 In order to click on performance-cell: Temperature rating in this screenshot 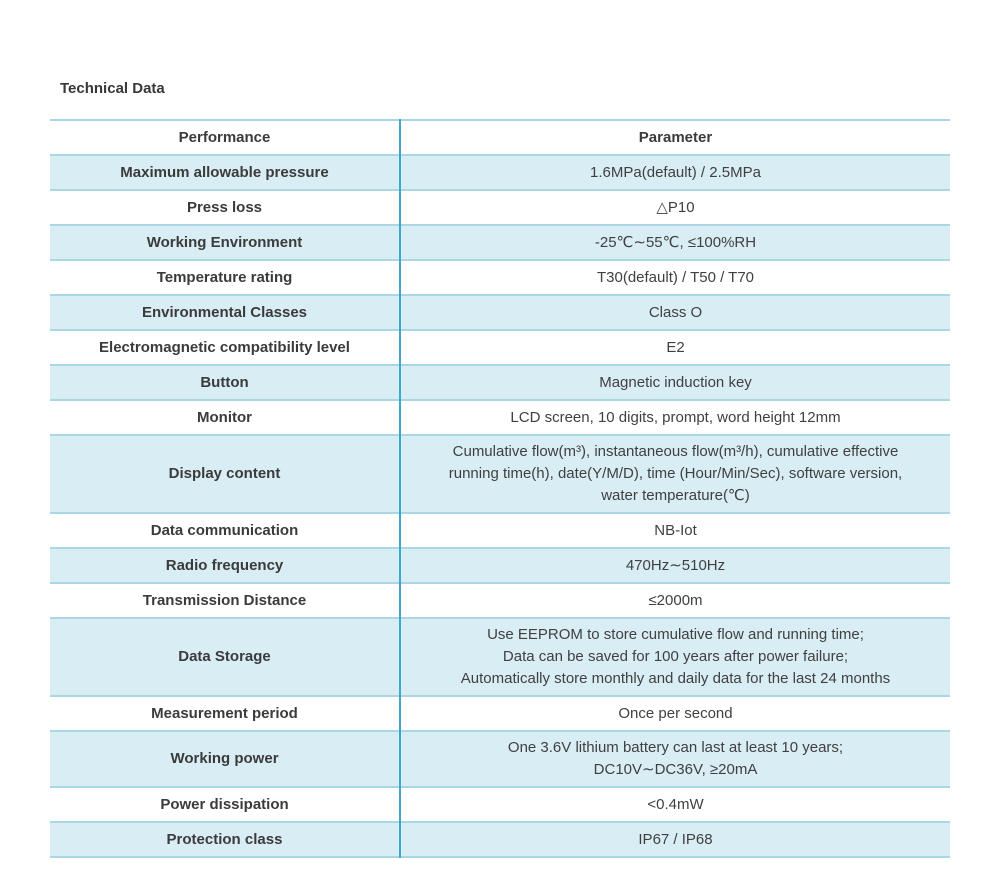, I will do `click(225, 277)`.